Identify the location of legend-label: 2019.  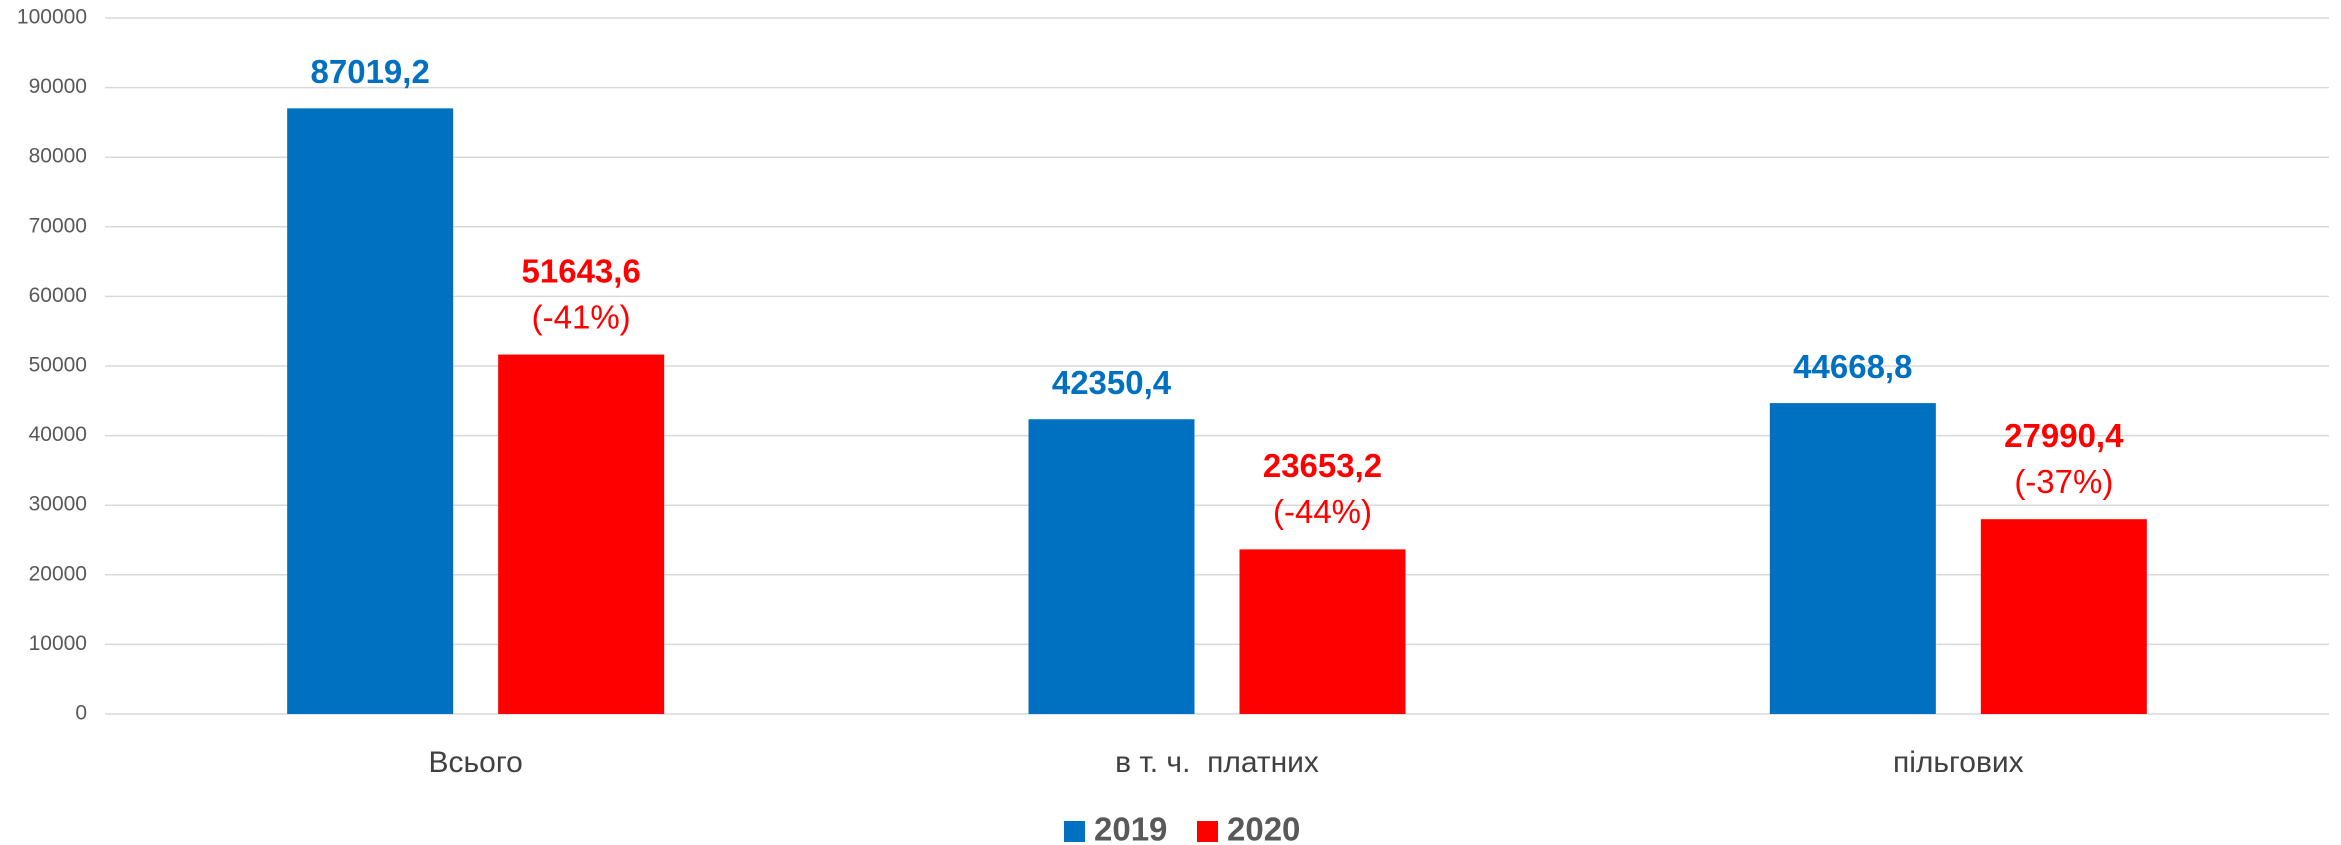
(1130, 828).